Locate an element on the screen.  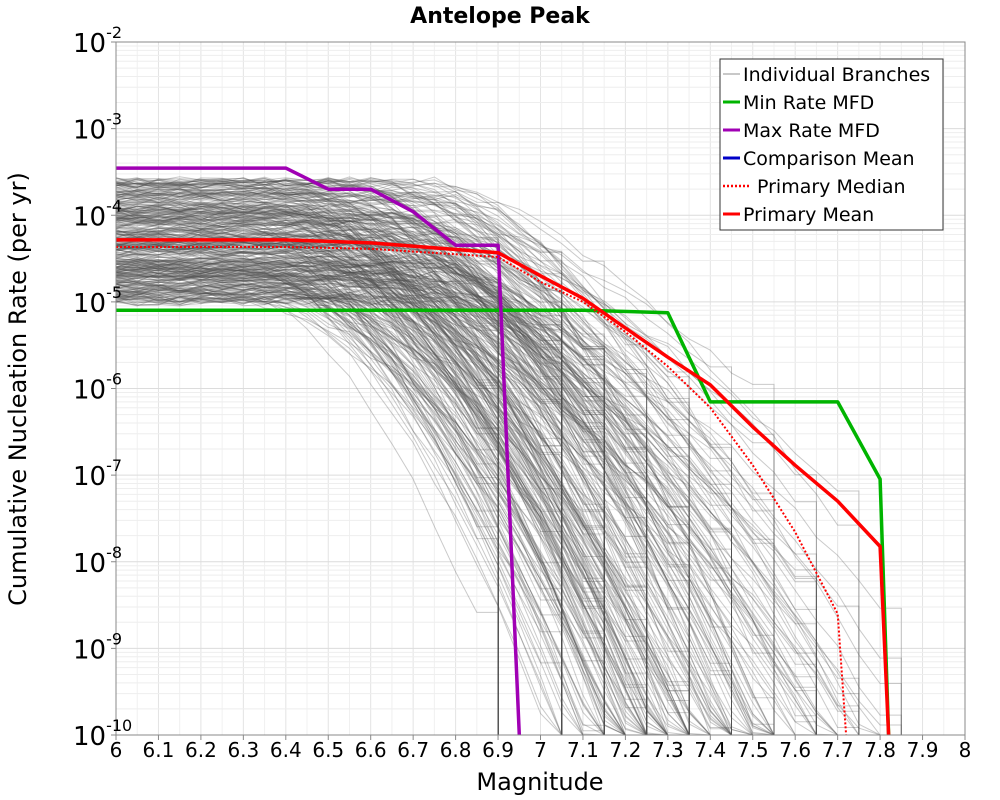
x-tick-label: 6.3 is located at coordinates (243, 750).